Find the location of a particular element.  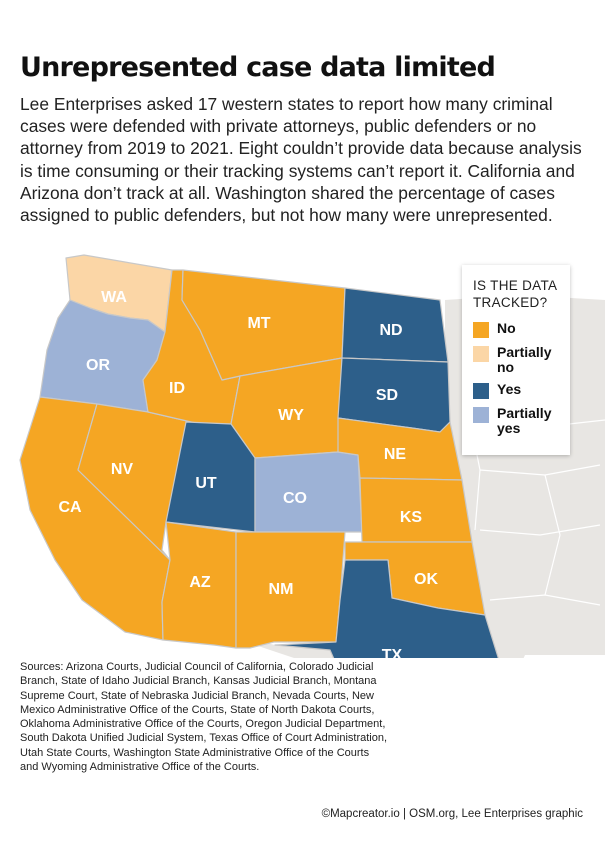

legend-label-partially-yes: Partially yes is located at coordinates (524, 420).